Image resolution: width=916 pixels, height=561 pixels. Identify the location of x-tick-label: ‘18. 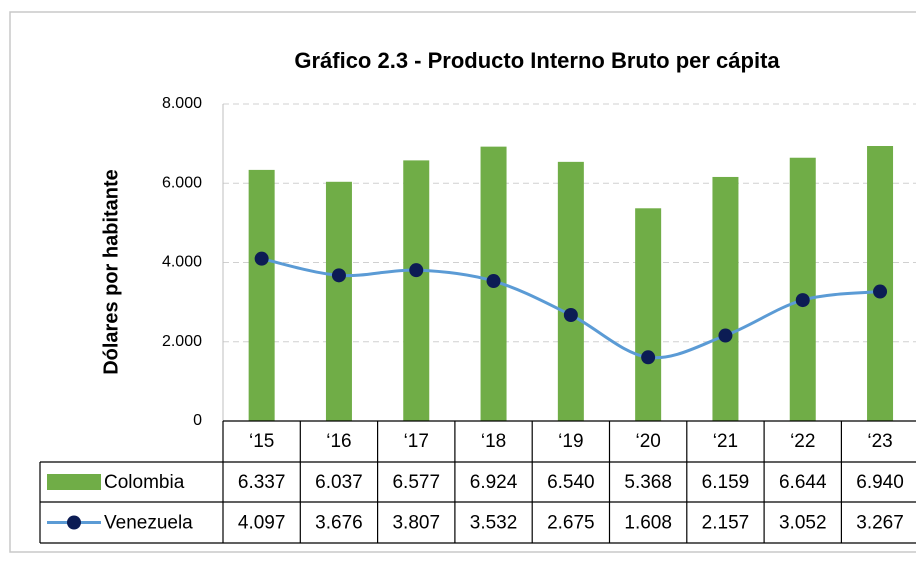
(493, 441).